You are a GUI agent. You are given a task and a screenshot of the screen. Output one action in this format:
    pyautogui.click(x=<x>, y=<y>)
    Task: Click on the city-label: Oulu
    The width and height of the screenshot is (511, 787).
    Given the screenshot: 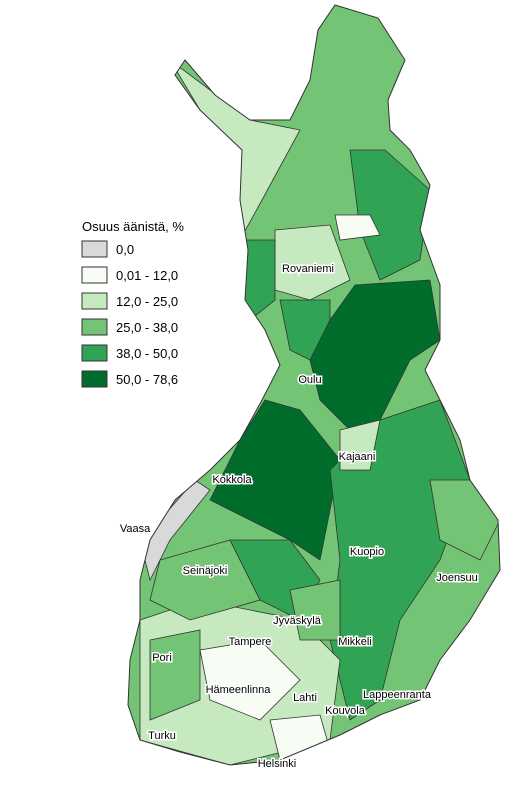 What is the action you would take?
    pyautogui.click(x=309, y=380)
    